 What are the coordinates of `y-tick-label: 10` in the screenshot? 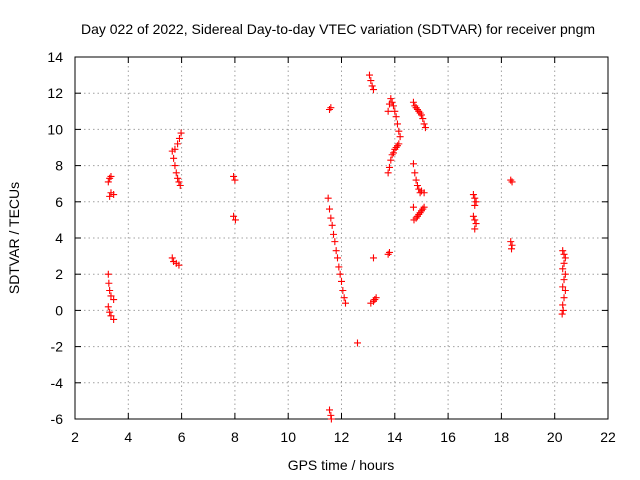 It's located at (55, 129).